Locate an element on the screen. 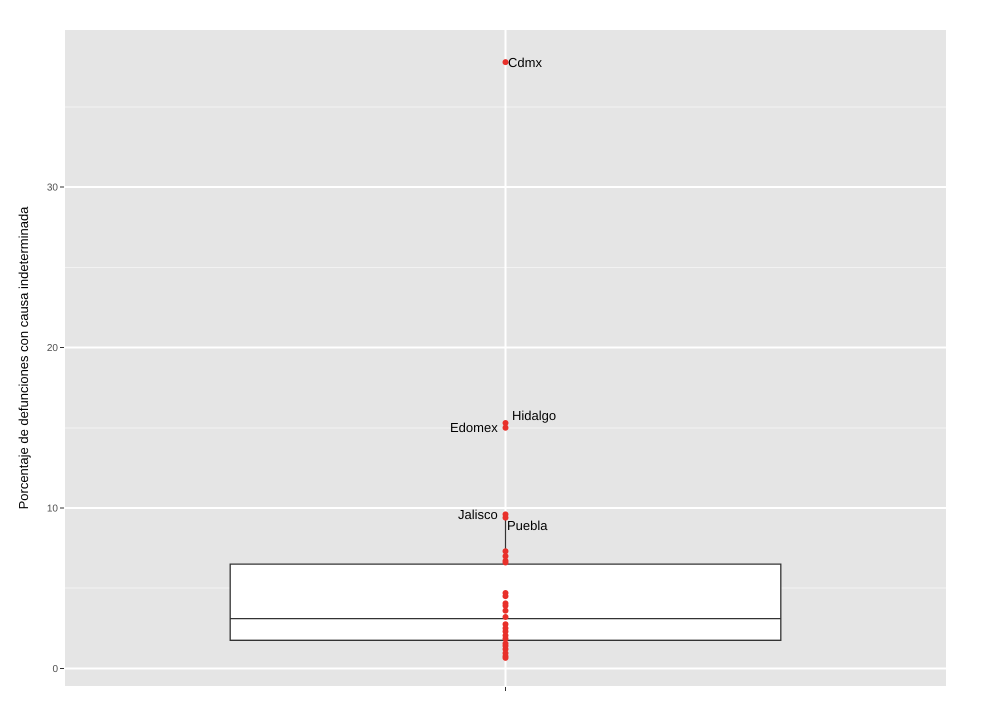 The image size is (984, 716). annotation: Puebla is located at coordinates (527, 525).